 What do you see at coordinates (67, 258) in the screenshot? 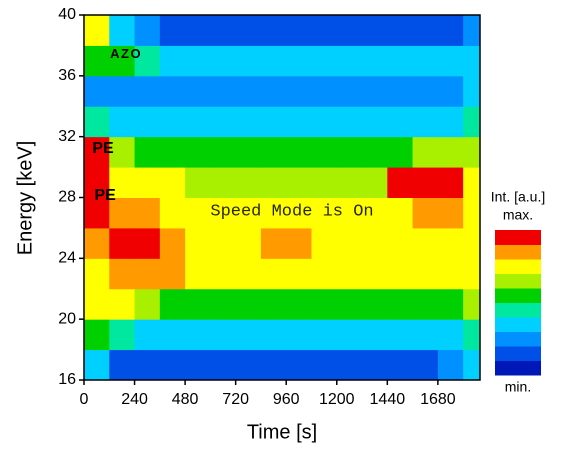
I see `y-tick-label: 24` at bounding box center [67, 258].